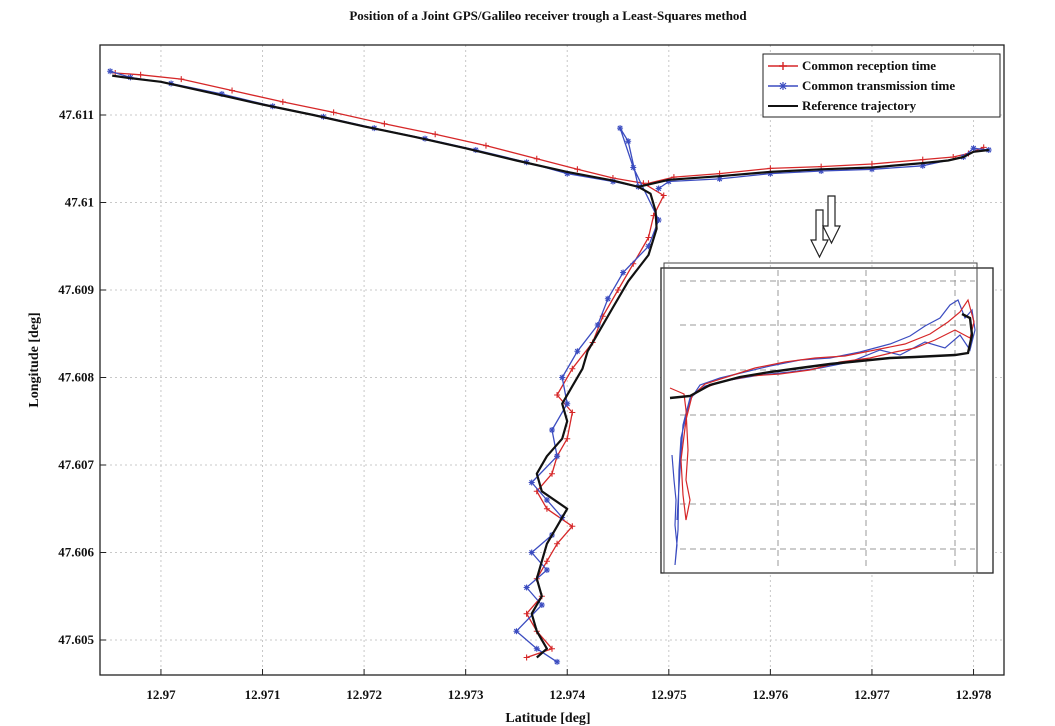  I want to click on y-tick-label: 47.608, so click(76, 377).